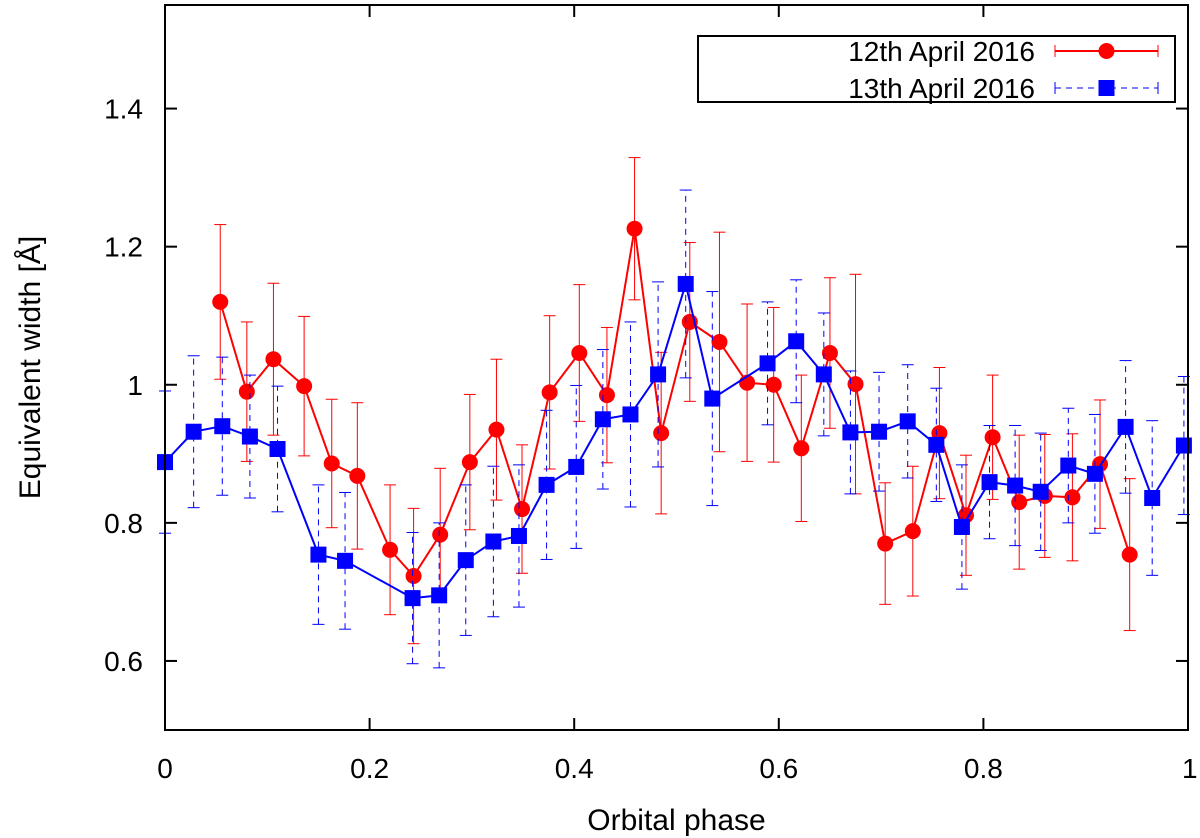  I want to click on y-tick-label: 1.2, so click(123, 247).